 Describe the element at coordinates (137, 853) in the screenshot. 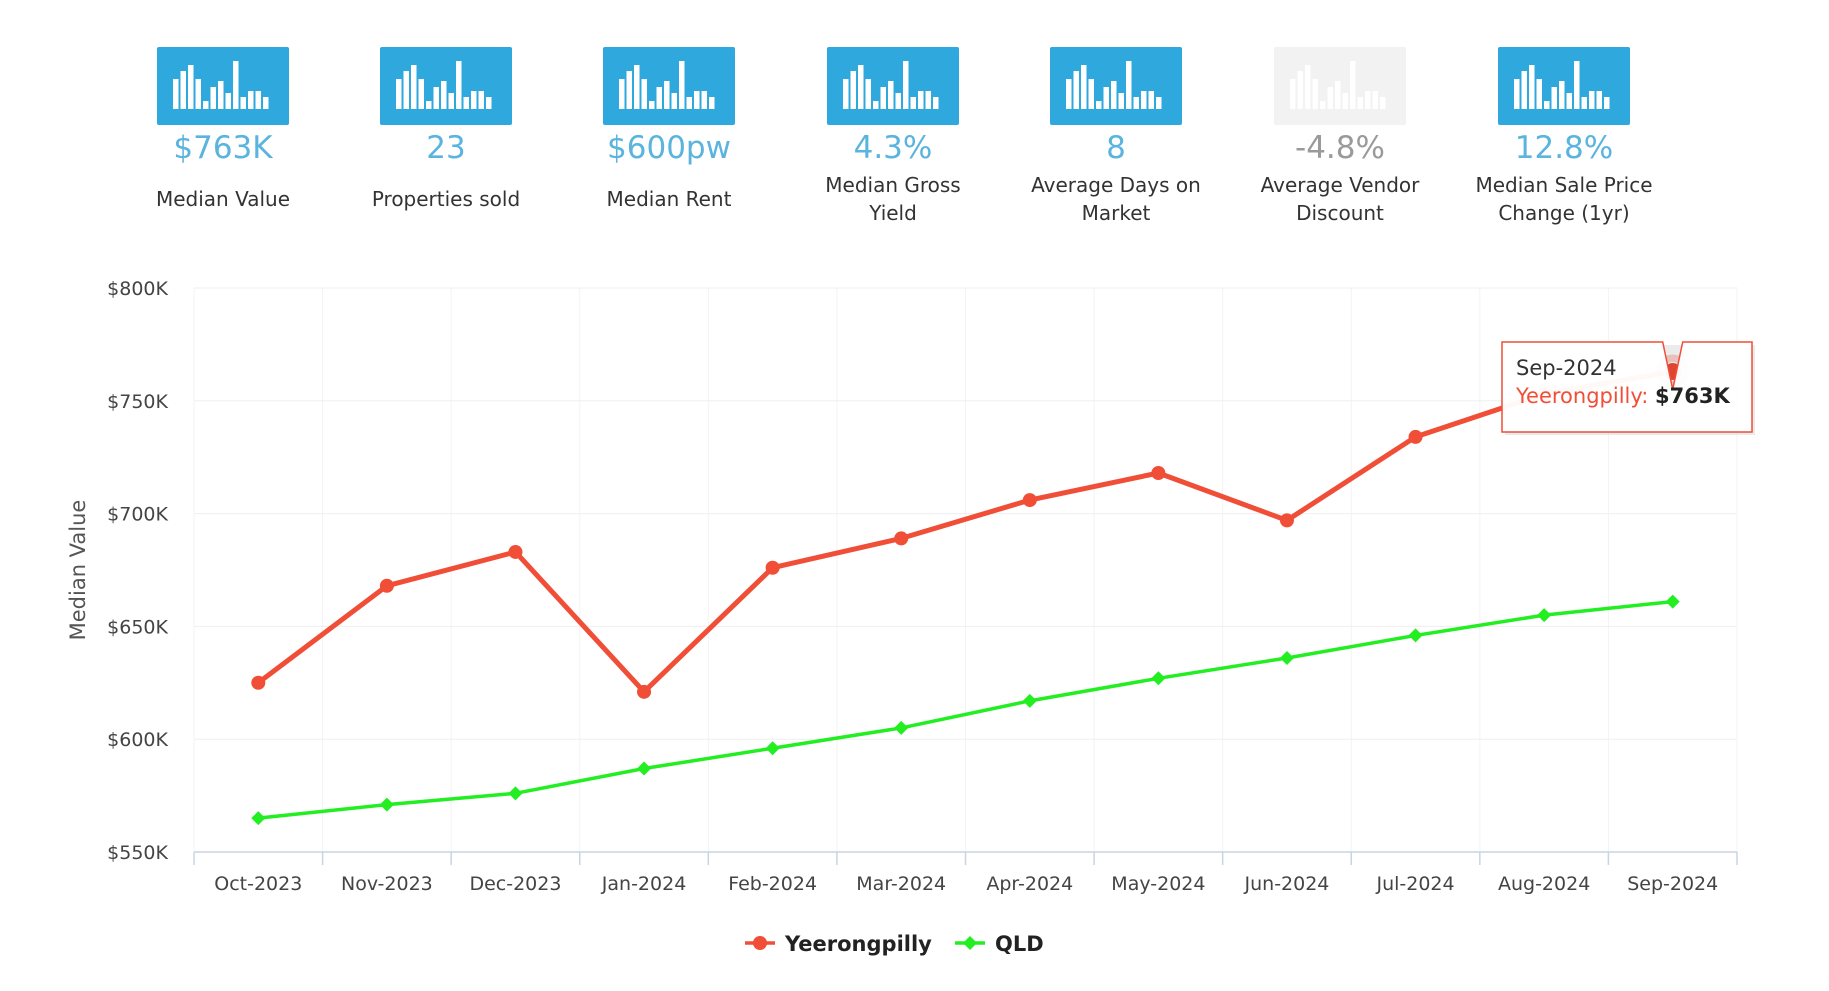

I see `y-tick-label: $550K` at that location.